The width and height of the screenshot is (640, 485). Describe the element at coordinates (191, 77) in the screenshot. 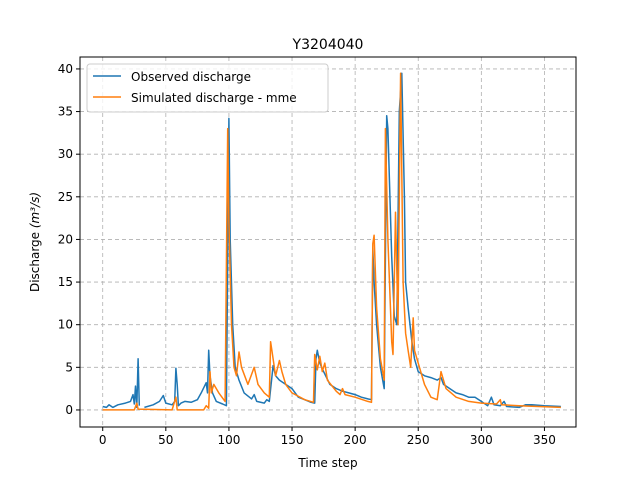

I see `legend-label-observed: Observed discharge` at that location.